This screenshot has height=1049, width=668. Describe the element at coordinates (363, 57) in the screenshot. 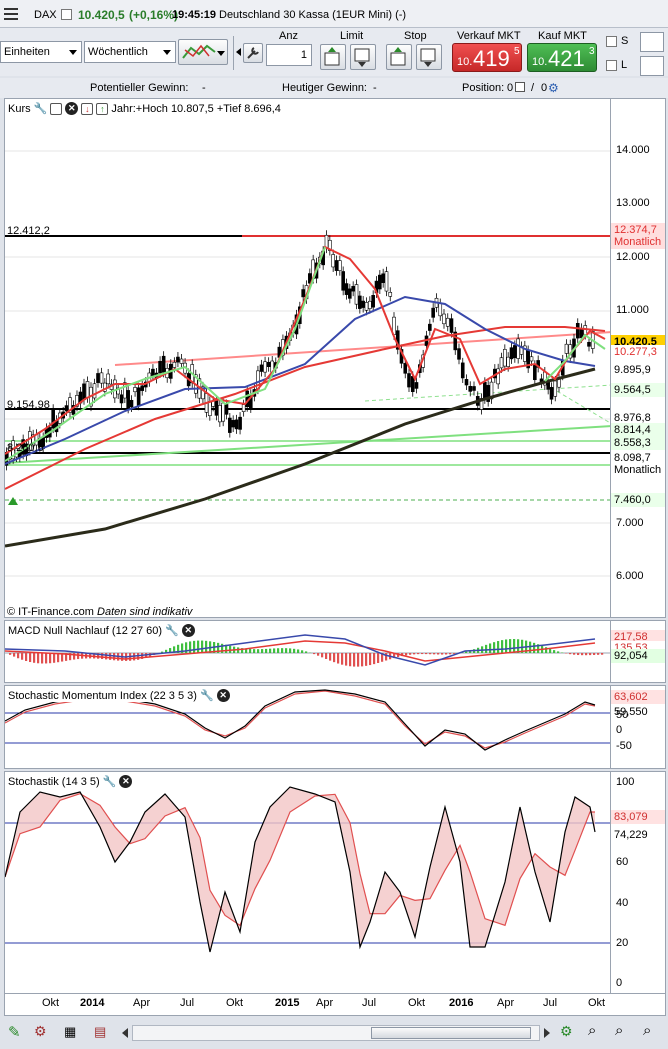

I see `limit-sell-button` at that location.